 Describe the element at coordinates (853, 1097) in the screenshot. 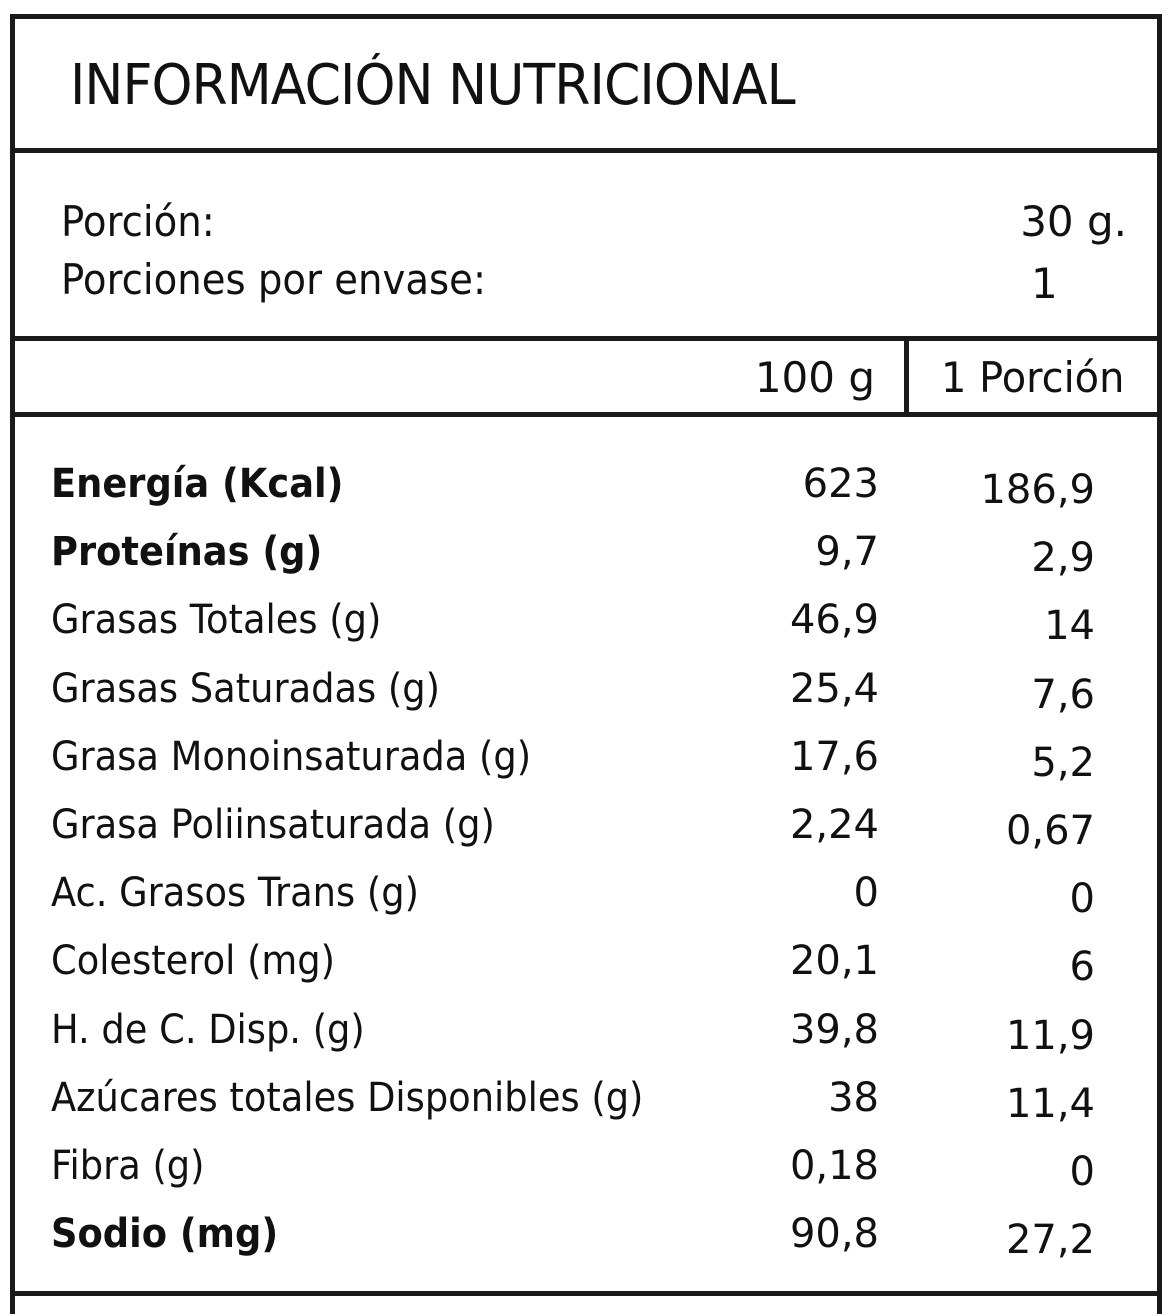

I see `nutrient-value-100g: 38` at that location.